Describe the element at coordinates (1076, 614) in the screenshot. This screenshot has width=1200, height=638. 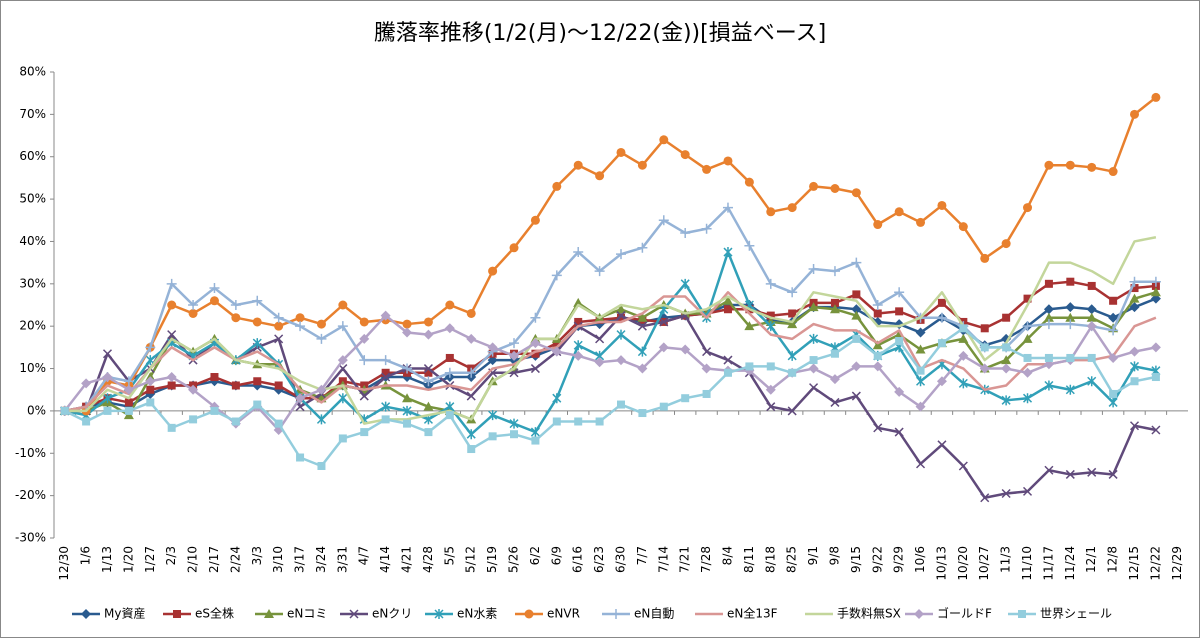
I see `legend-label: 世界シェール` at that location.